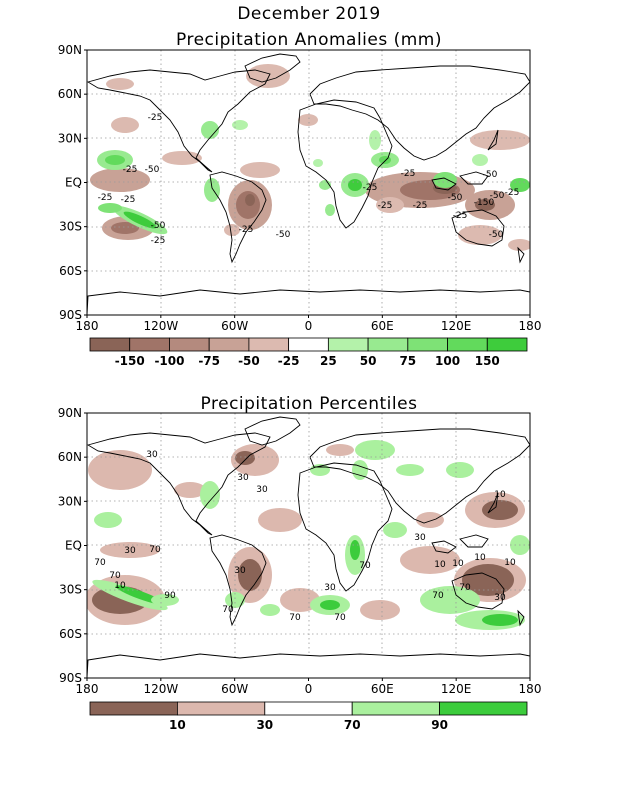 The height and width of the screenshot is (800, 618). Describe the element at coordinates (70, 501) in the screenshot. I see `lat-tick-label: 30N` at that location.